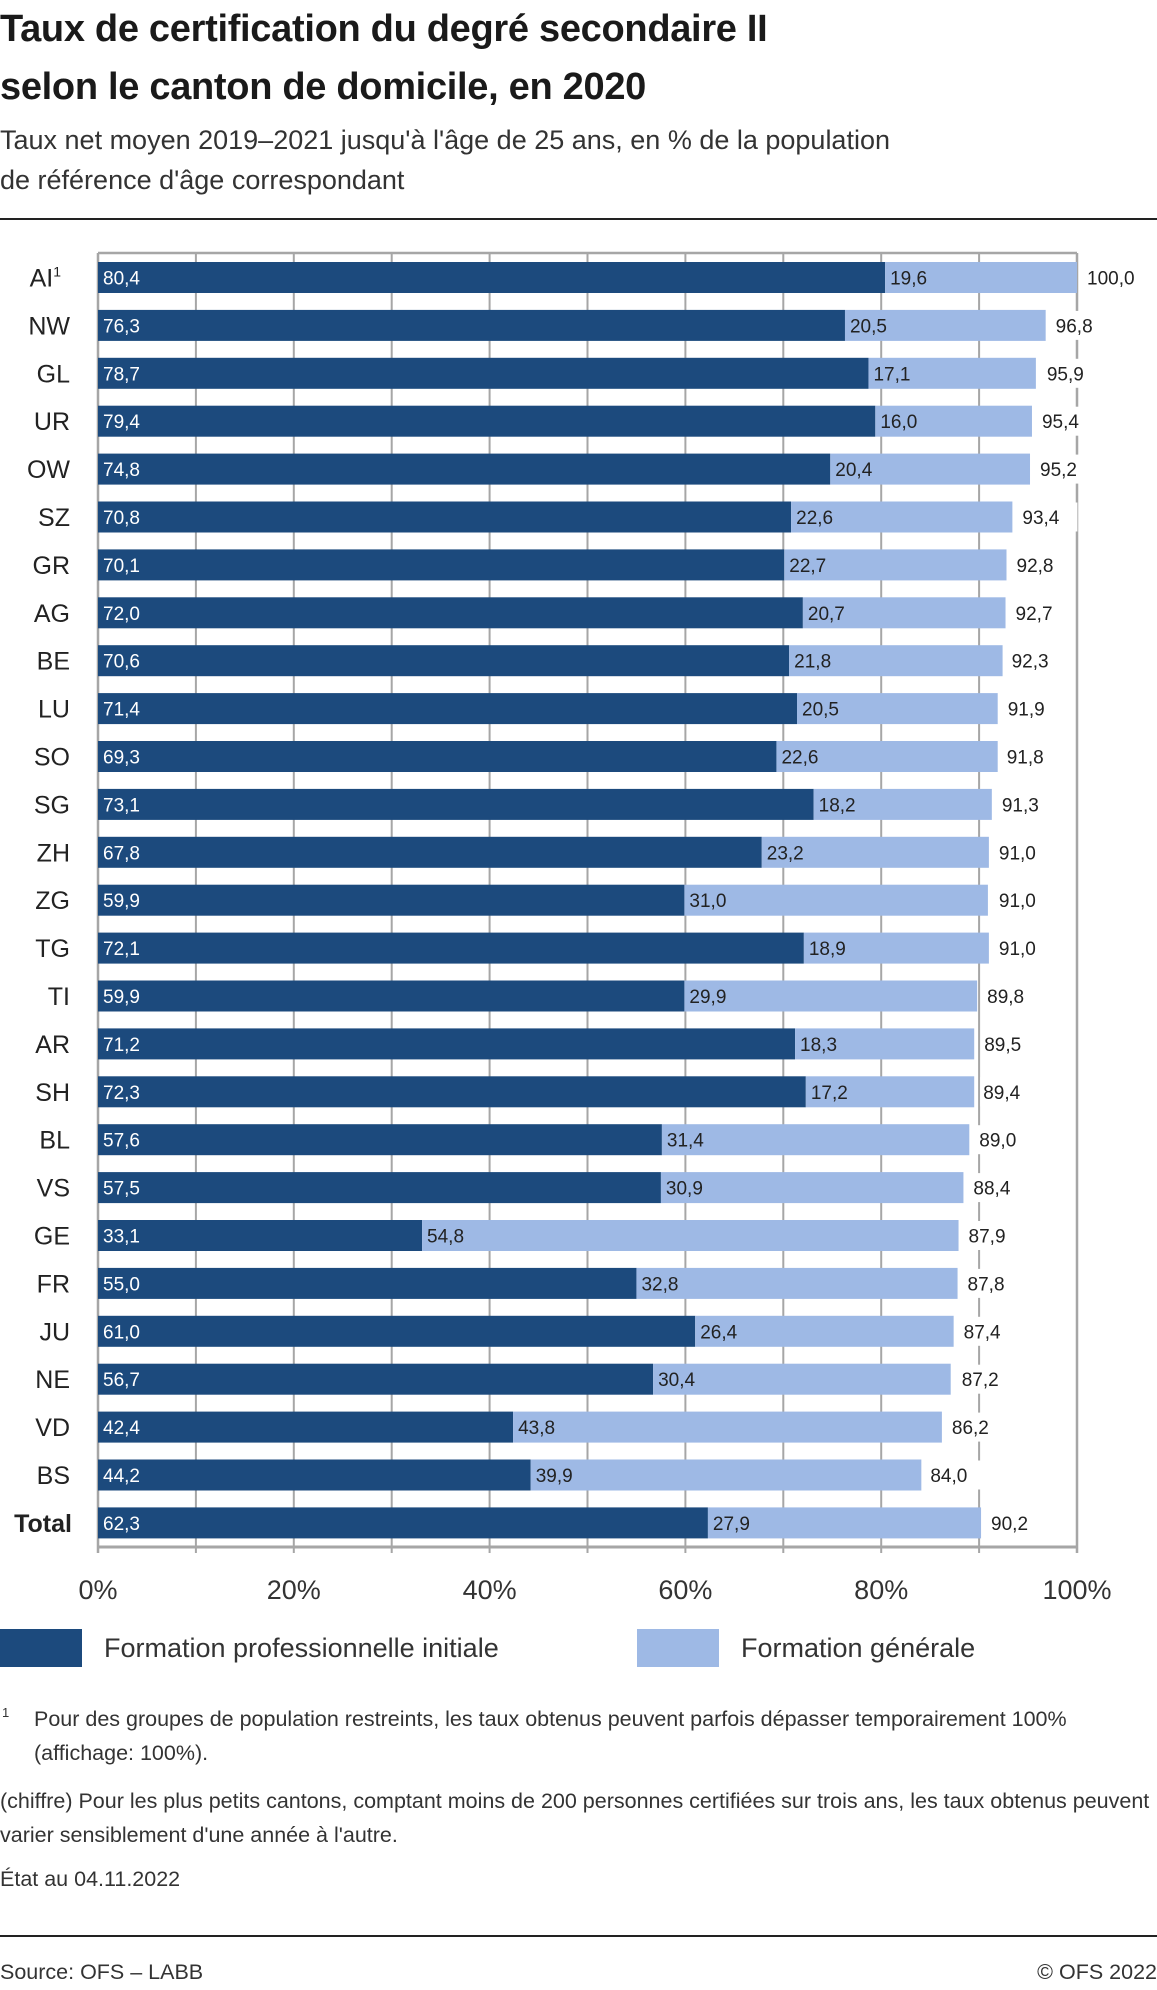  Describe the element at coordinates (578, 219) in the screenshot. I see `header-divider` at that location.